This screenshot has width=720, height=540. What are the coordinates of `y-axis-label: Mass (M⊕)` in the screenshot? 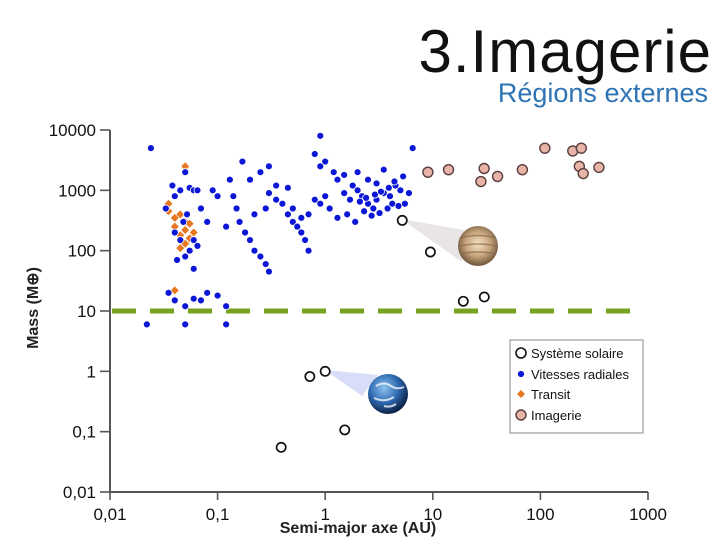 It's located at (33, 308).